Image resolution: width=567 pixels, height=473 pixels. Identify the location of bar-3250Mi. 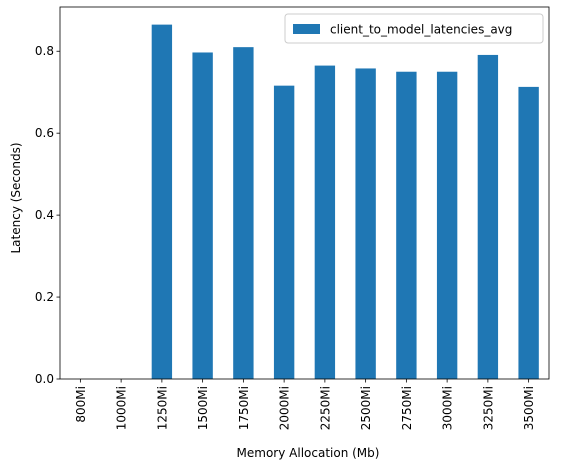
(488, 217).